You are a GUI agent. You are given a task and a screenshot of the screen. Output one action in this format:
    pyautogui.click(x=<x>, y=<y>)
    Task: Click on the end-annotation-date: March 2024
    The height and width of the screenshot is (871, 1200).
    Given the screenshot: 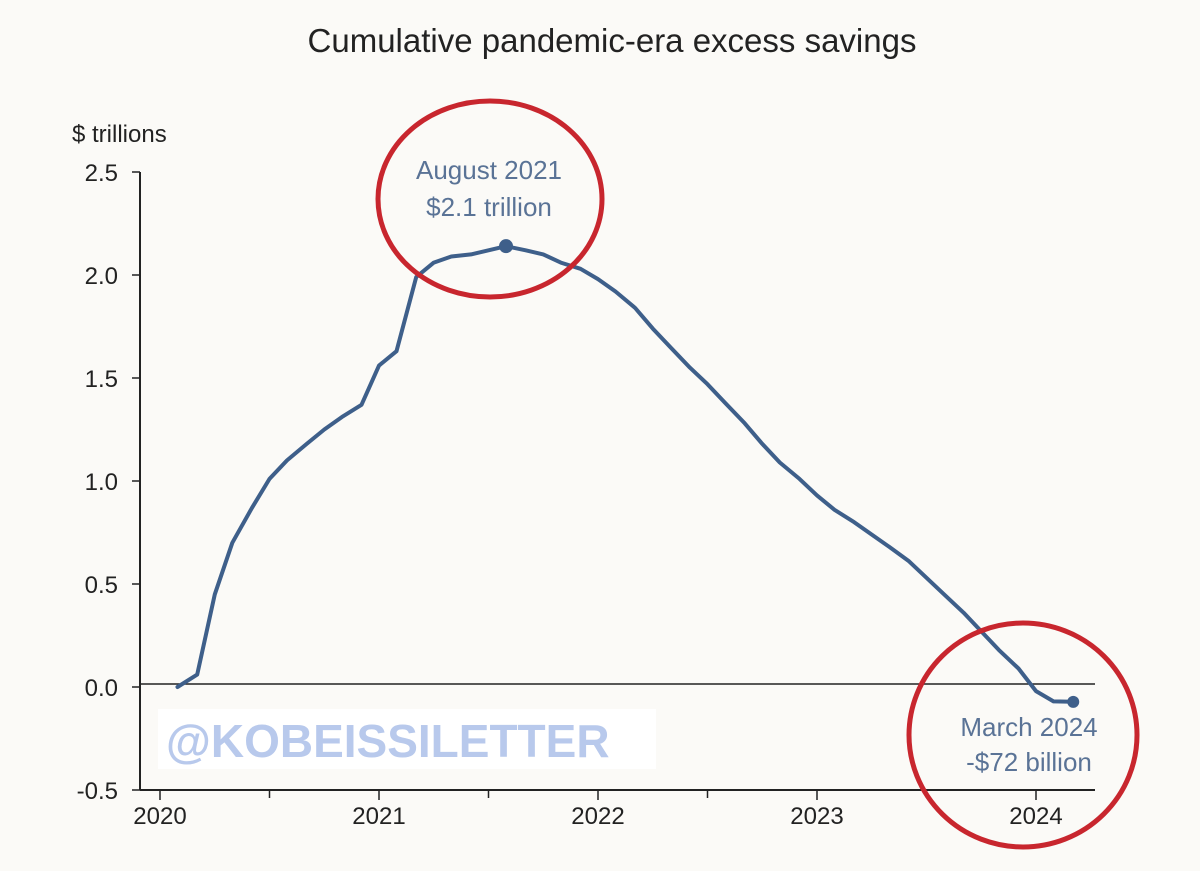 What is the action you would take?
    pyautogui.click(x=1028, y=727)
    